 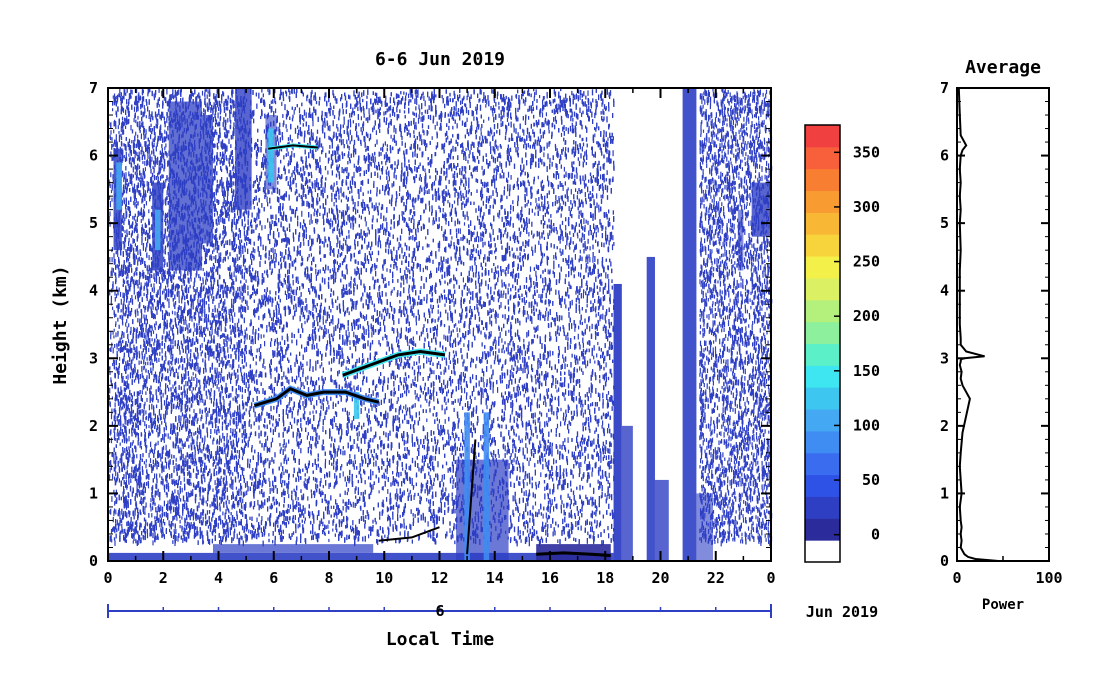 What do you see at coordinates (866, 371) in the screenshot?
I see `colorbar-tick-label: 150` at bounding box center [866, 371].